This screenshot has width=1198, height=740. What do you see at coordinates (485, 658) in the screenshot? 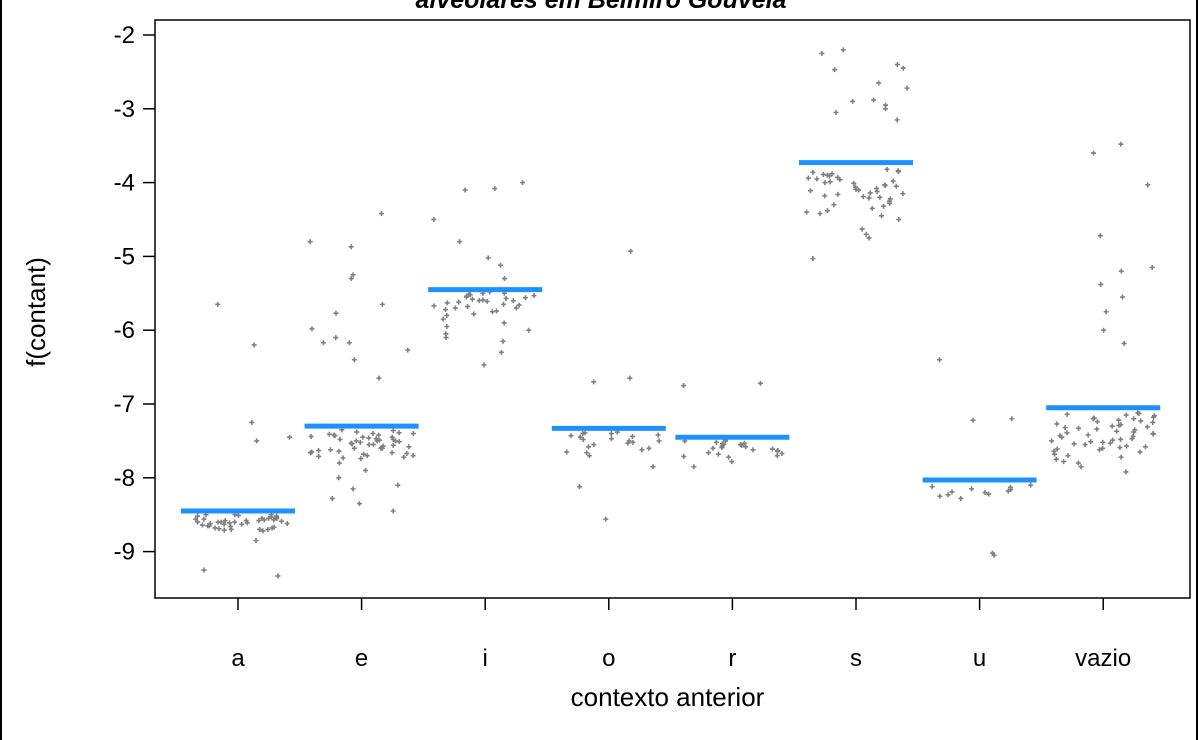
I see `x-tick-label: i` at bounding box center [485, 658].